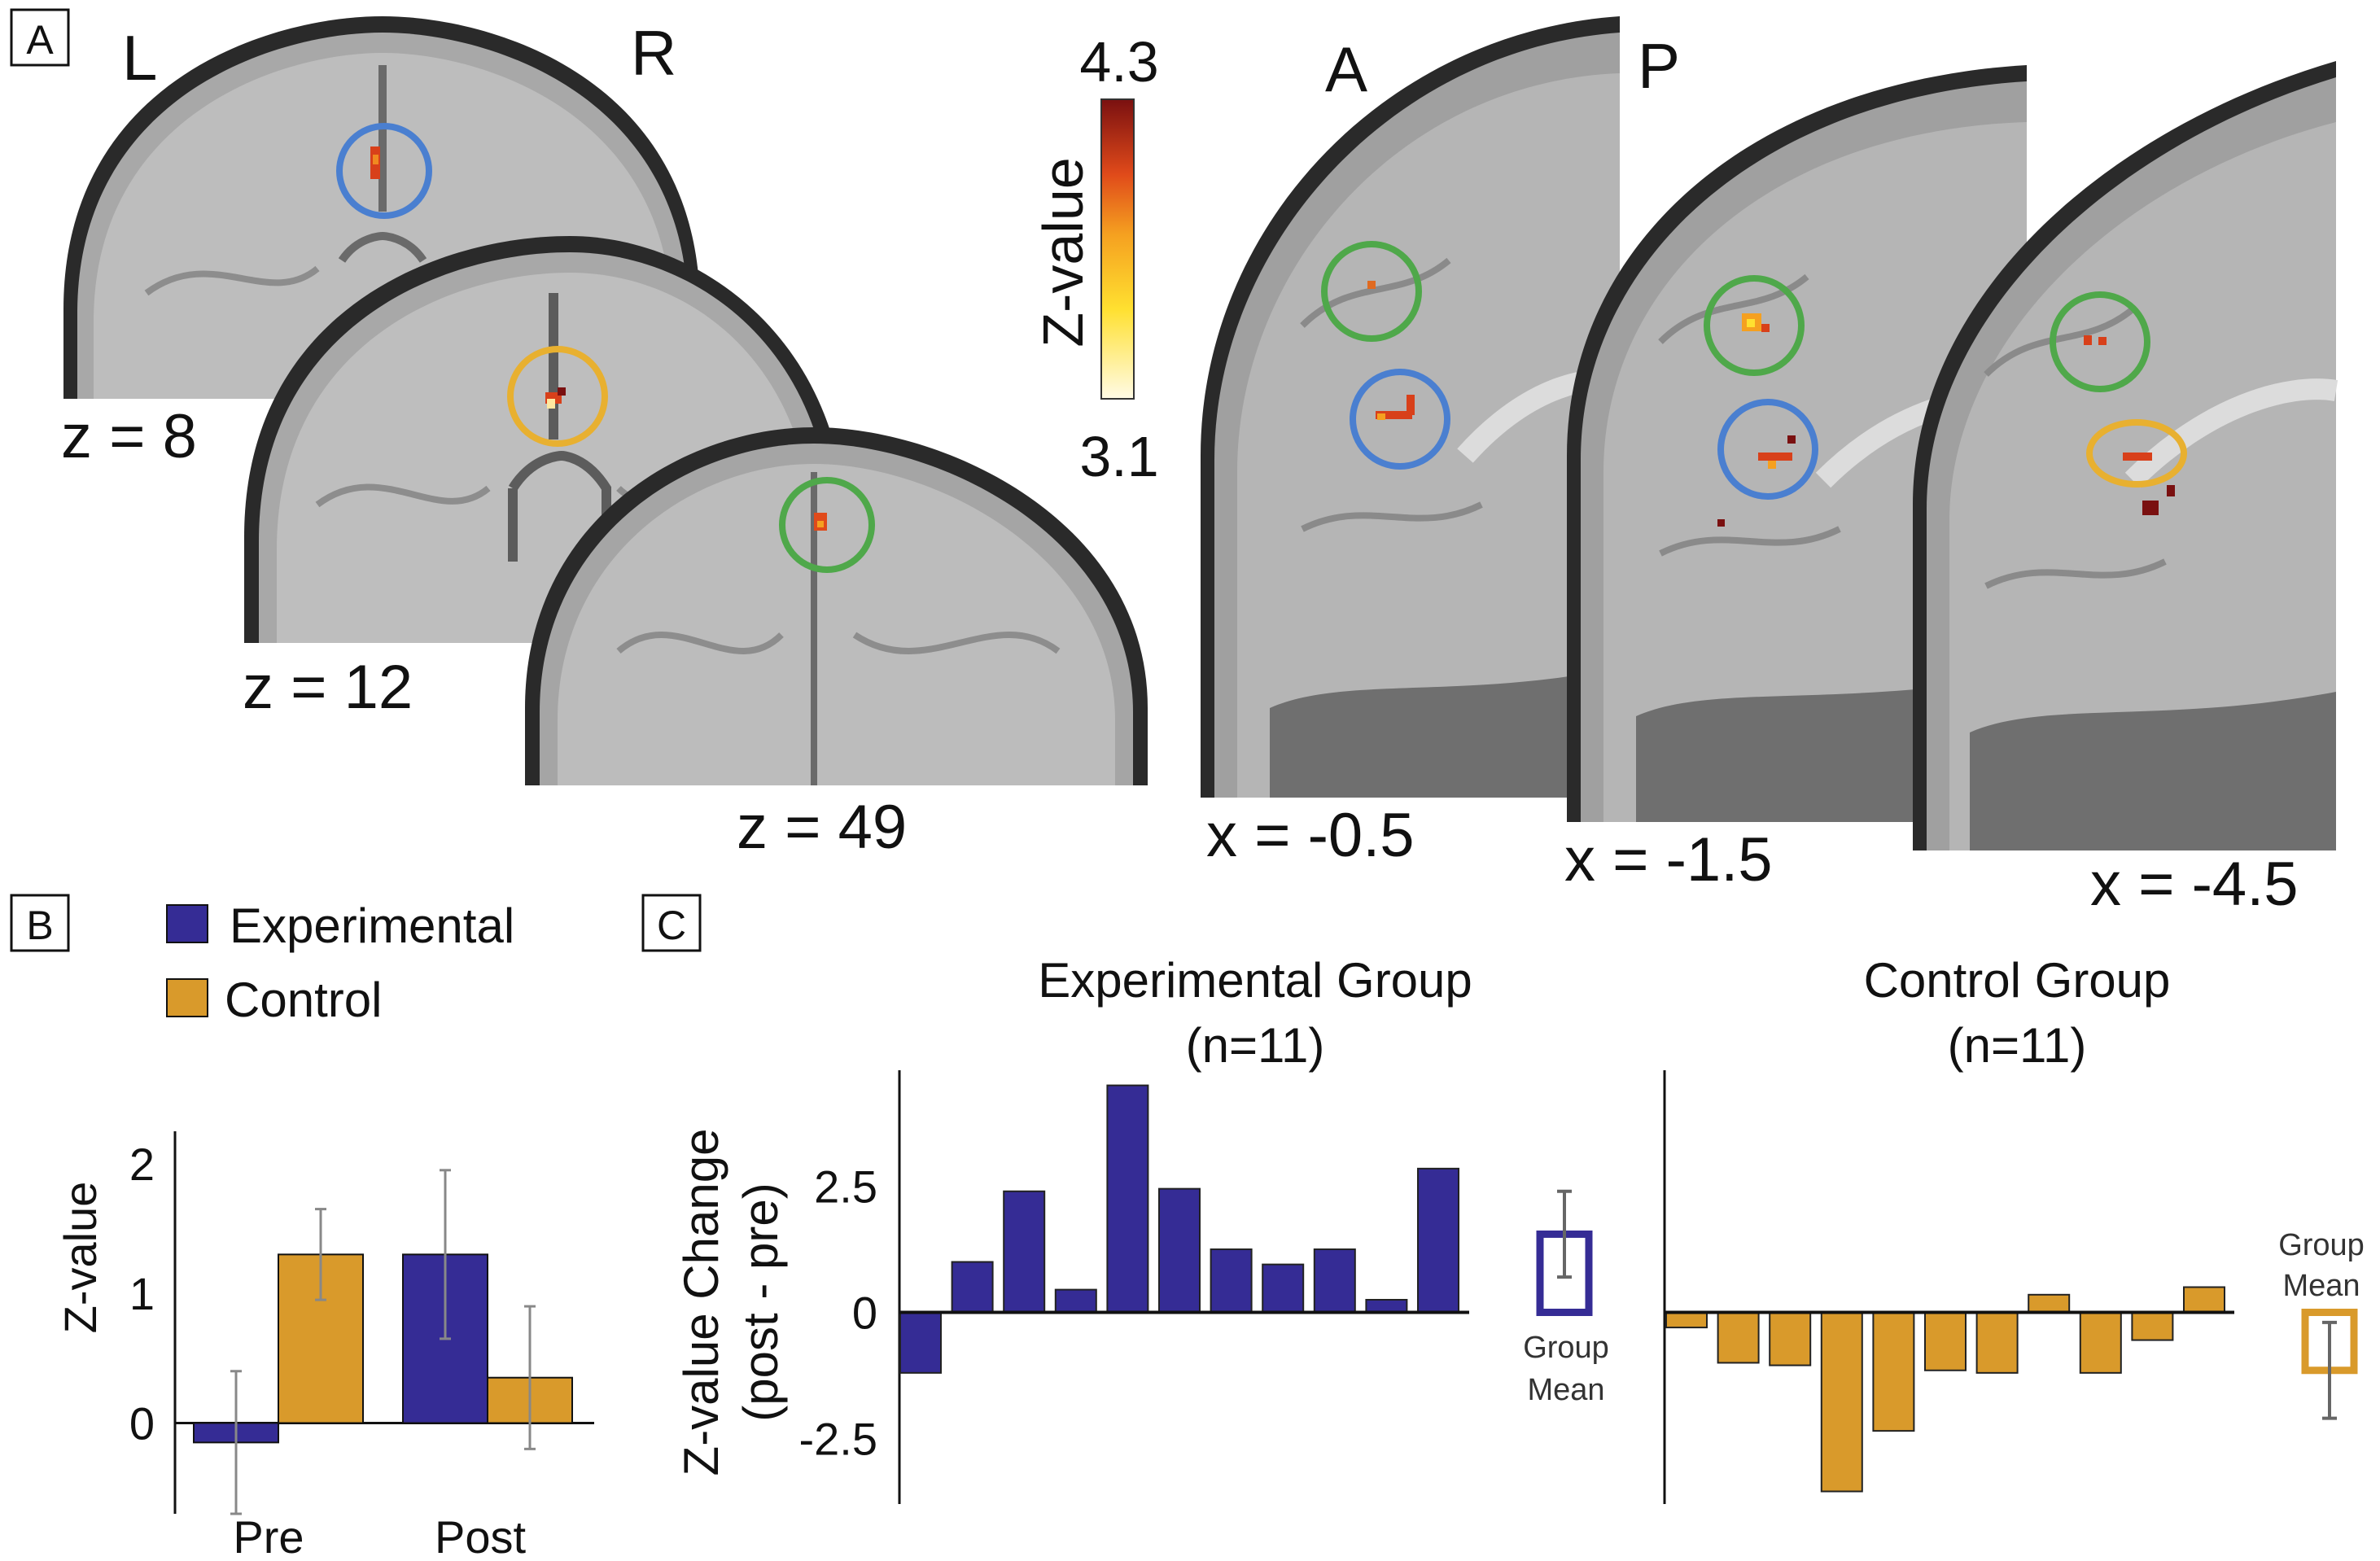  Describe the element at coordinates (1118, 62) in the screenshot. I see `colorbar-max-label: 4.3` at that location.